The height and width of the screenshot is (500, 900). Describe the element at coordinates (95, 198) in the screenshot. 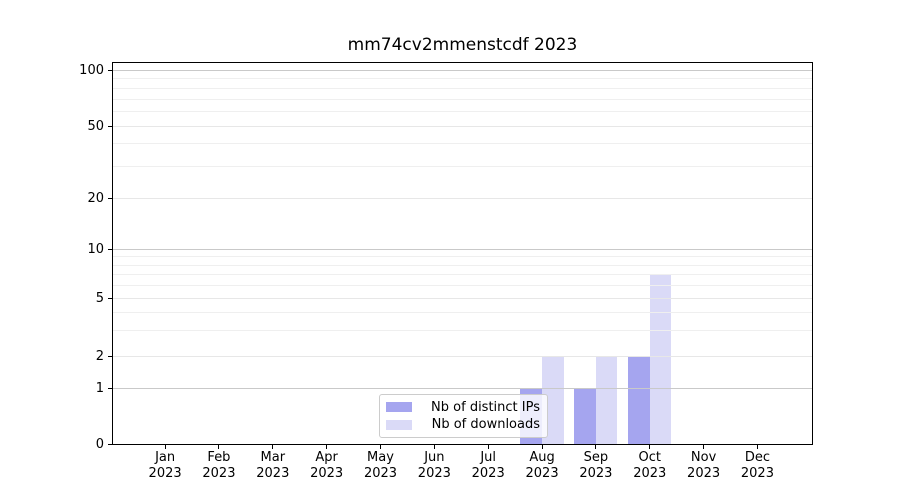

I see `y-tick-label-20: 20` at that location.